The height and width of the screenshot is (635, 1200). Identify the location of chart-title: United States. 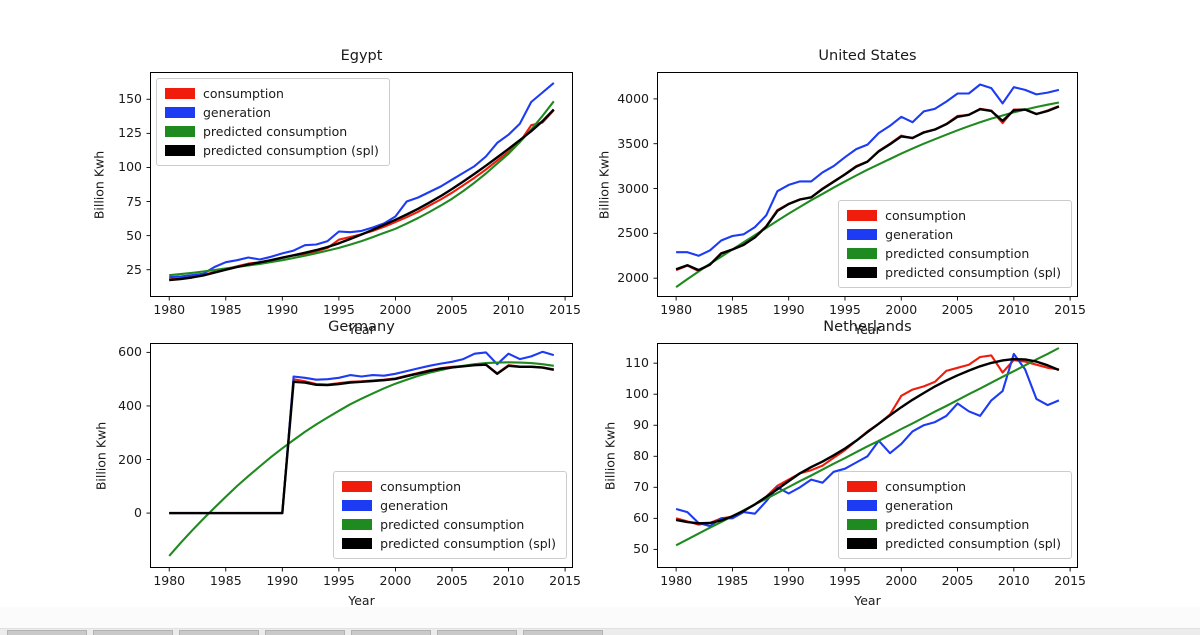
(867, 56).